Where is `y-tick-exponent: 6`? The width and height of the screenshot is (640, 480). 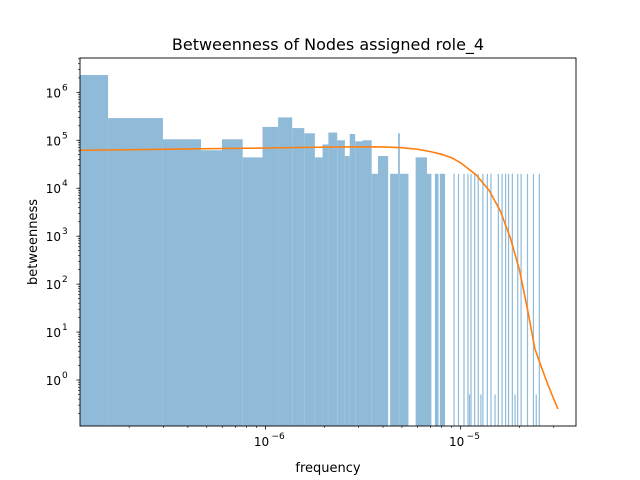 y-tick-exponent: 6 is located at coordinates (65, 88).